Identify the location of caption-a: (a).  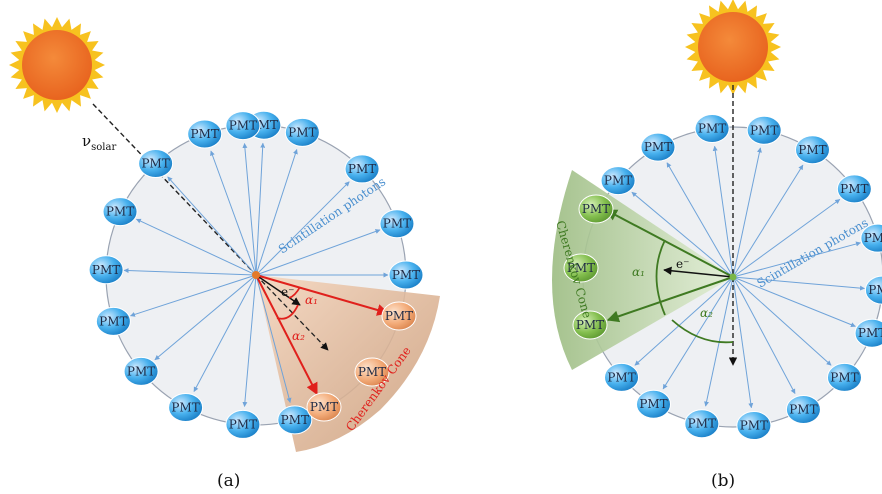
(228, 481).